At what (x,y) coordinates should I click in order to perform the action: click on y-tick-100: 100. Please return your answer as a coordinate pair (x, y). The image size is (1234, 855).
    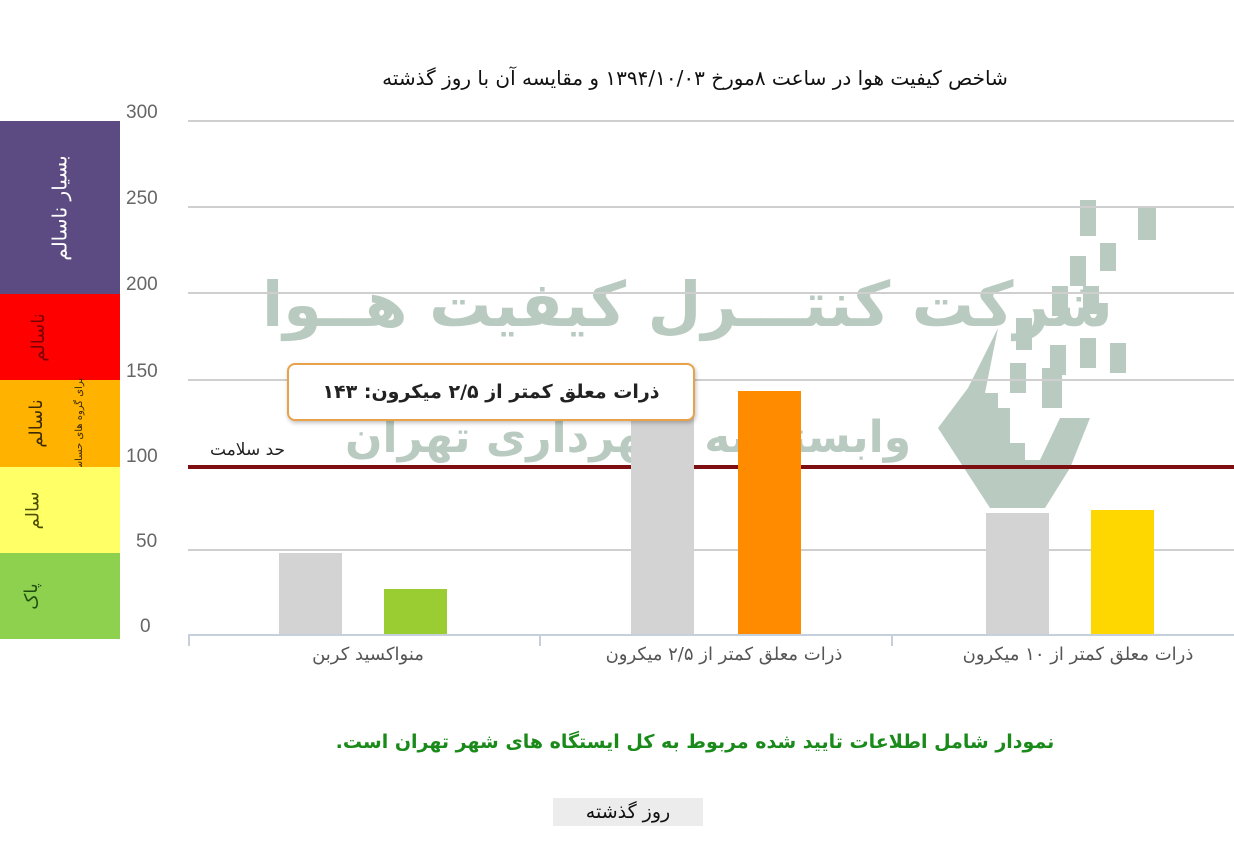
    Looking at the image, I should click on (142, 456).